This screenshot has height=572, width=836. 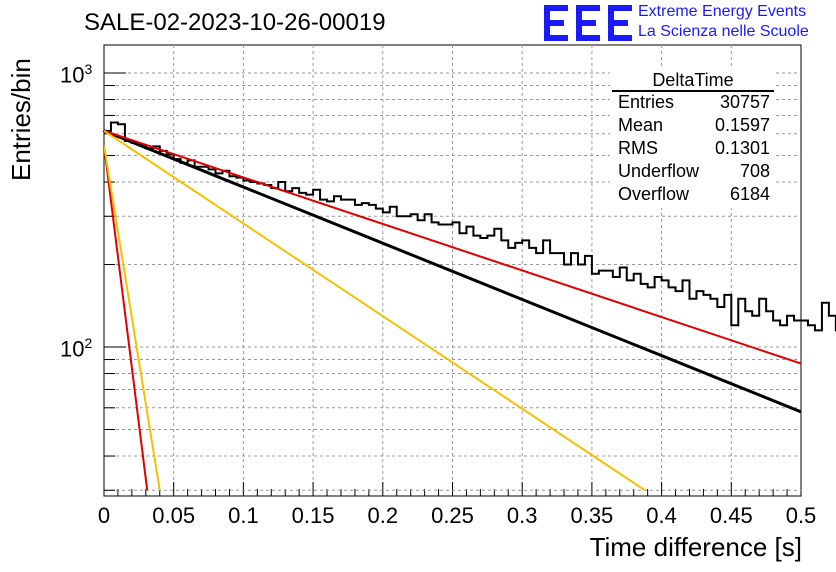 What do you see at coordinates (722, 11) in the screenshot?
I see `logo-line-1: Extreme Energy Events` at bounding box center [722, 11].